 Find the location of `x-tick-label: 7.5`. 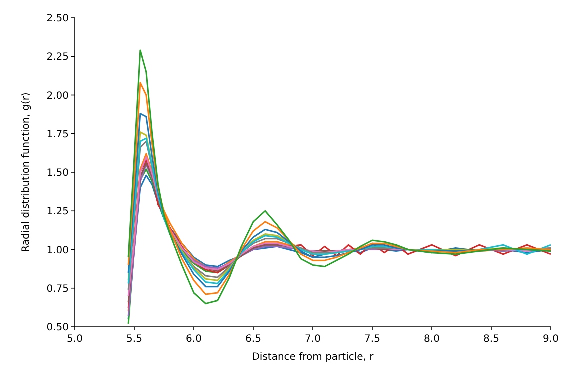

x-tick-label: 7.5 is located at coordinates (372, 339).